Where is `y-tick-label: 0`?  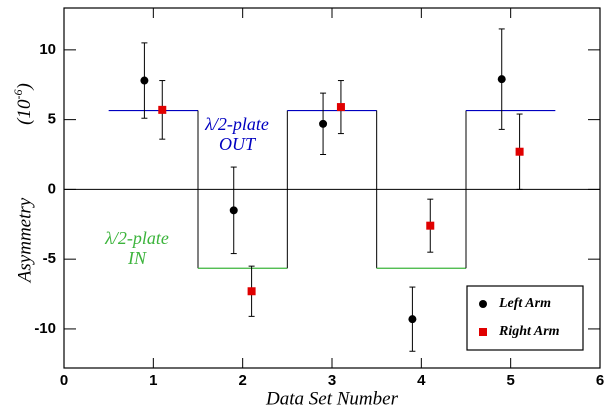 y-tick-label: 0 is located at coordinates (52, 188).